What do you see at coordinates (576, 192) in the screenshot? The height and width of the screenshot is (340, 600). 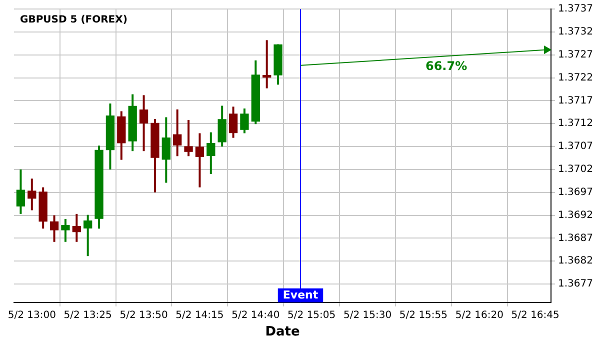 I see `y-tick-label: 1.3697` at bounding box center [576, 192].